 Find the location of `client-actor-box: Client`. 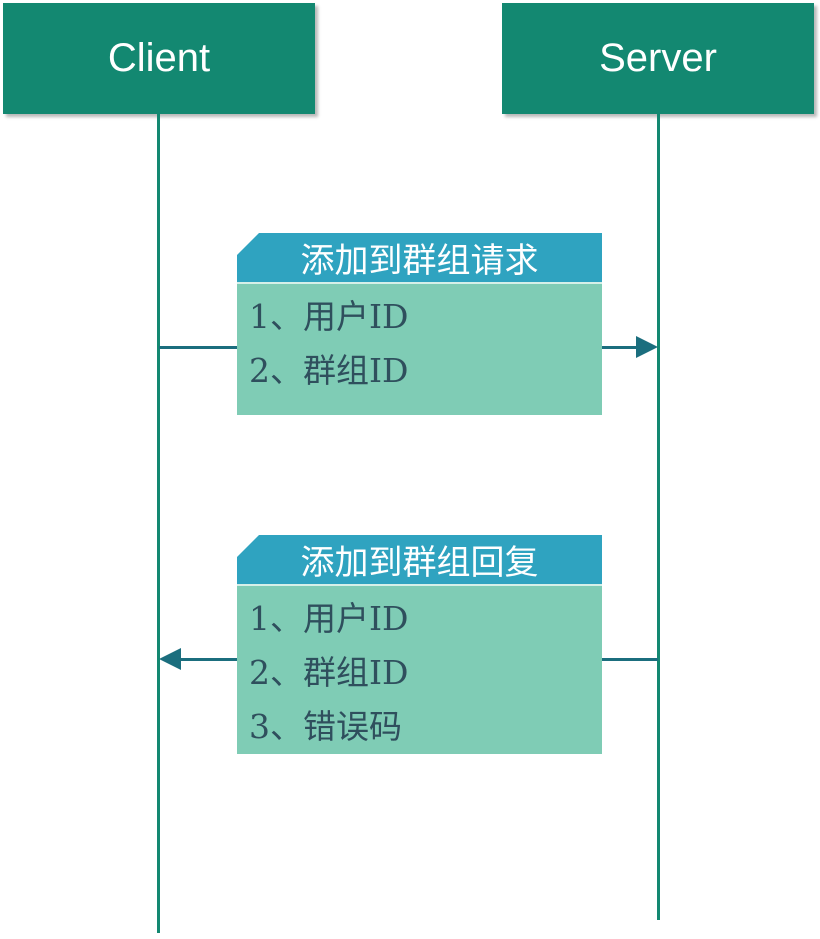

client-actor-box: Client is located at coordinates (159, 58).